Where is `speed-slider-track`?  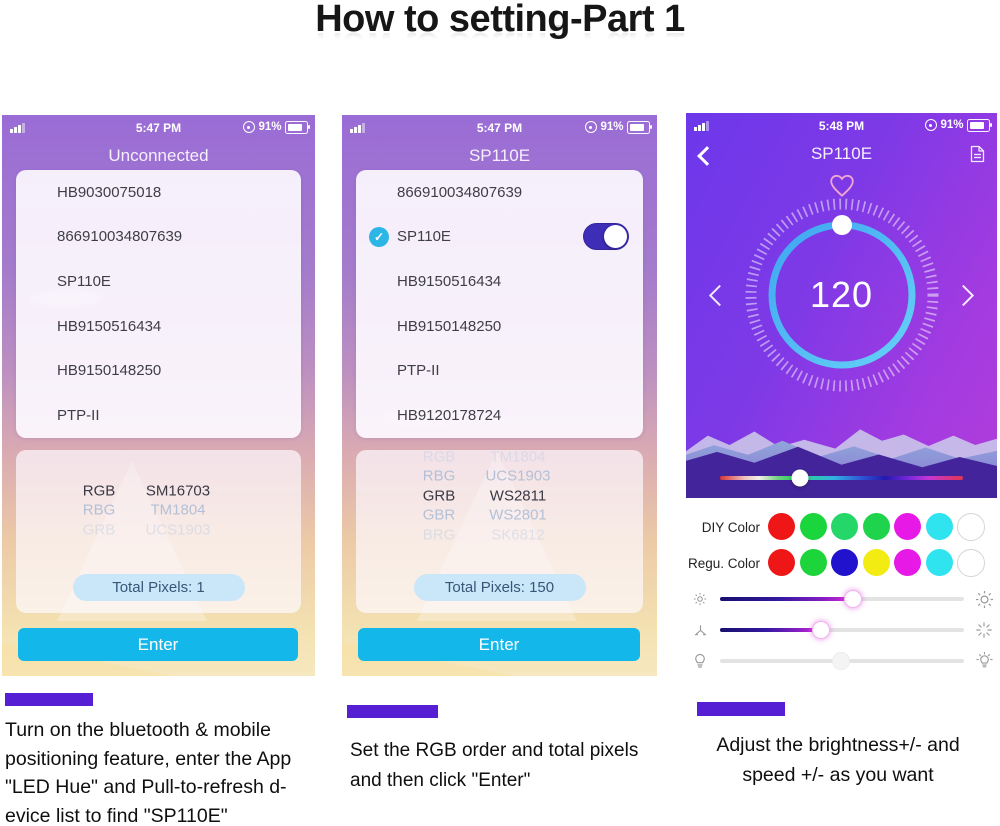 speed-slider-track is located at coordinates (842, 630).